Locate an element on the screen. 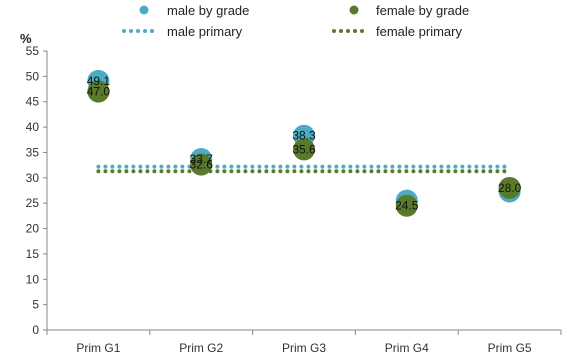 This screenshot has height=360, width=564. y-tick-label: 15 is located at coordinates (33, 254).